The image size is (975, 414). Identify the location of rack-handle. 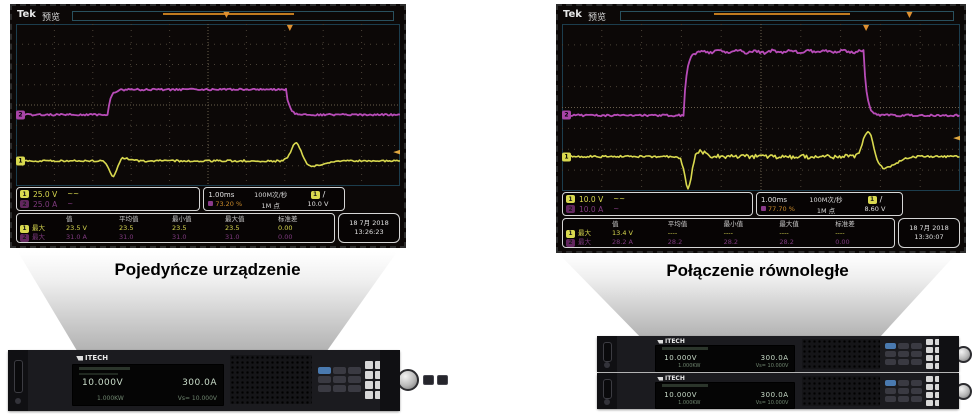
(18, 376).